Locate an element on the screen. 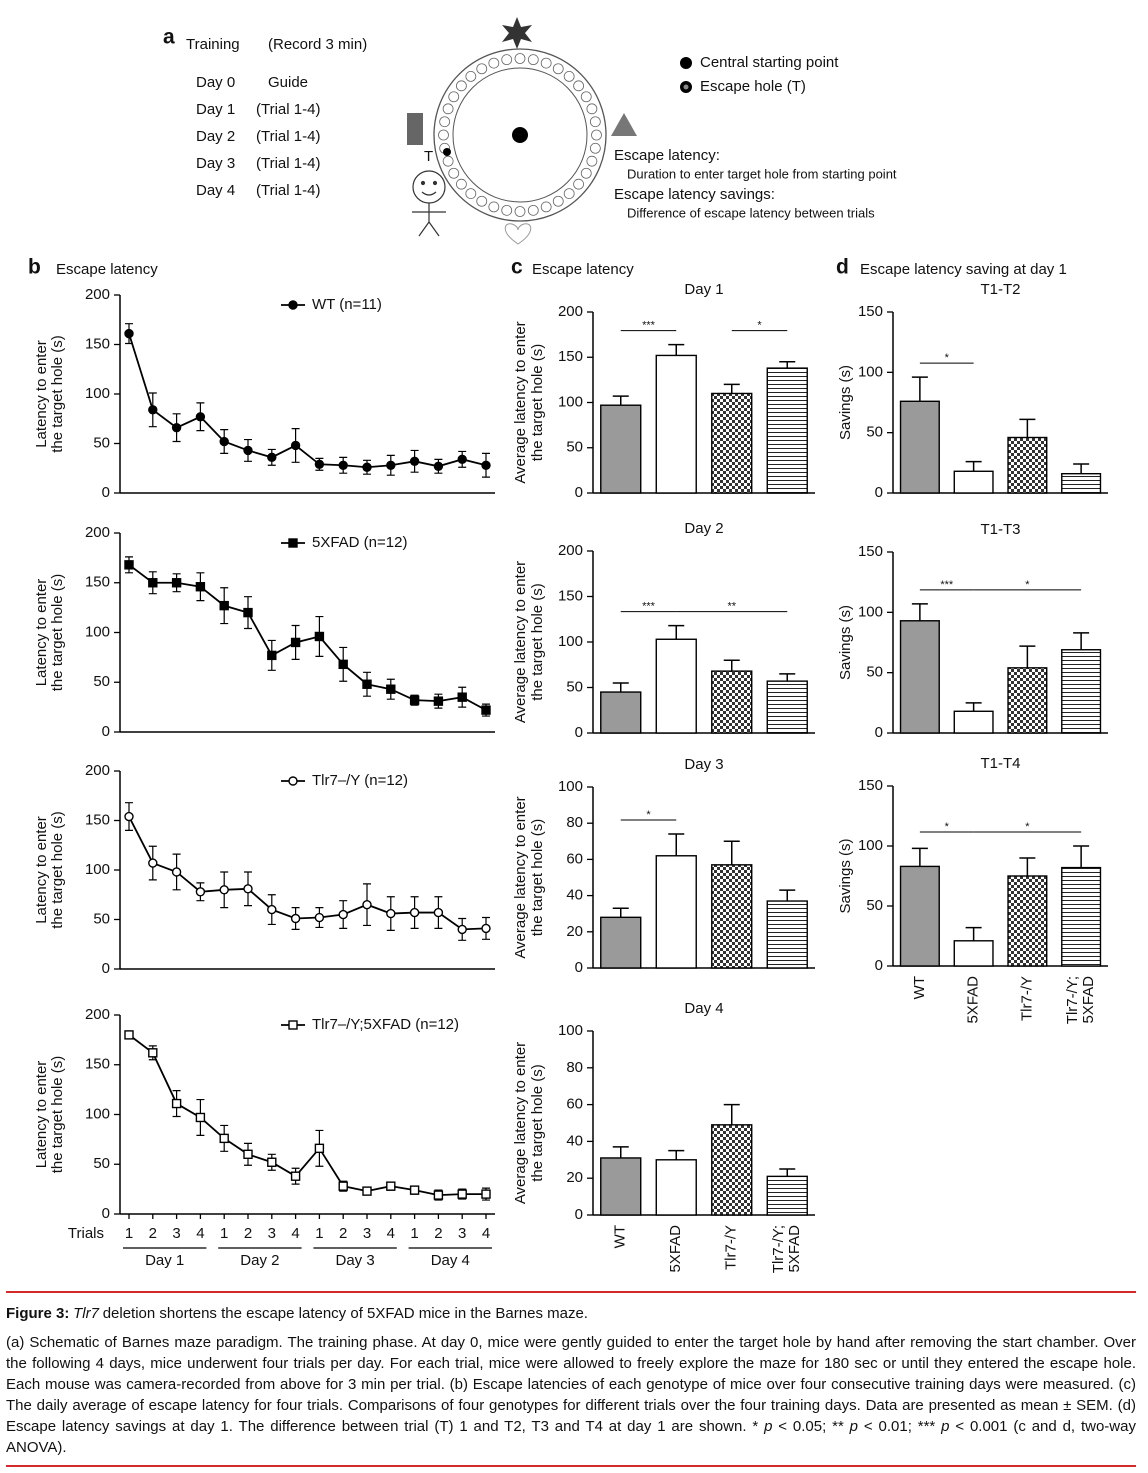  day-label: Day 4 is located at coordinates (215, 190).